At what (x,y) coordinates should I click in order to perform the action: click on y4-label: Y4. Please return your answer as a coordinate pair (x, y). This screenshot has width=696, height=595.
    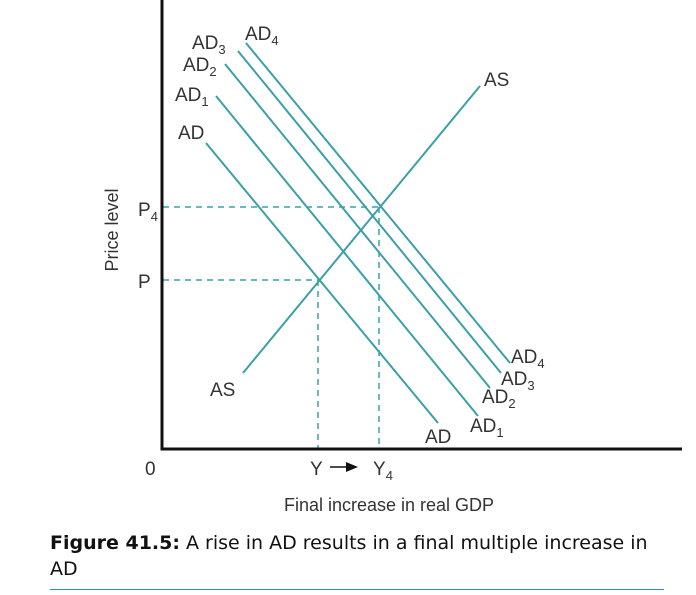
    Looking at the image, I should click on (383, 471).